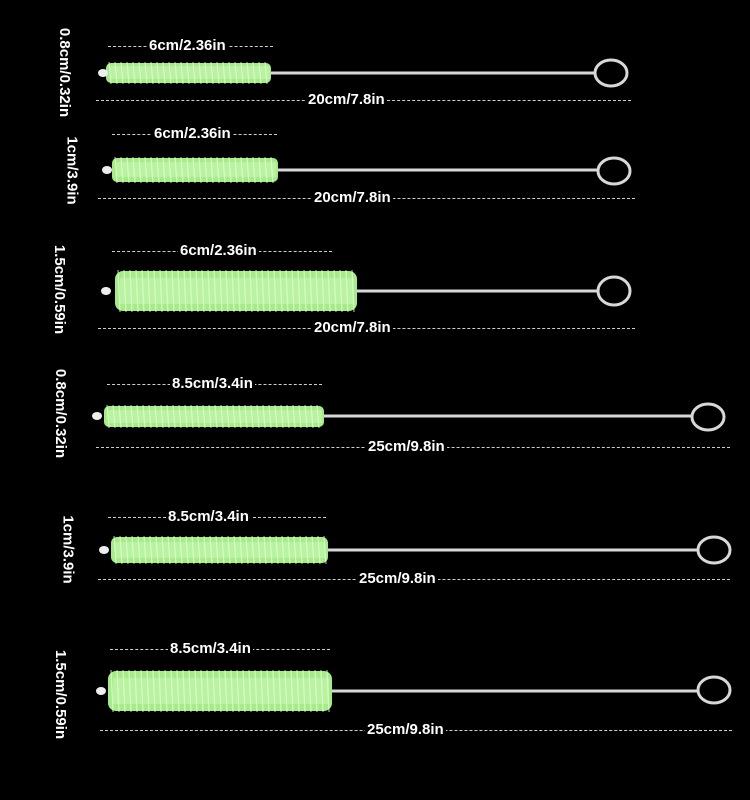 The width and height of the screenshot is (750, 800). I want to click on brush-row-3: 1.5cm/0.59in 6cm/2.36in 20cm/7.8in, so click(375, 288).